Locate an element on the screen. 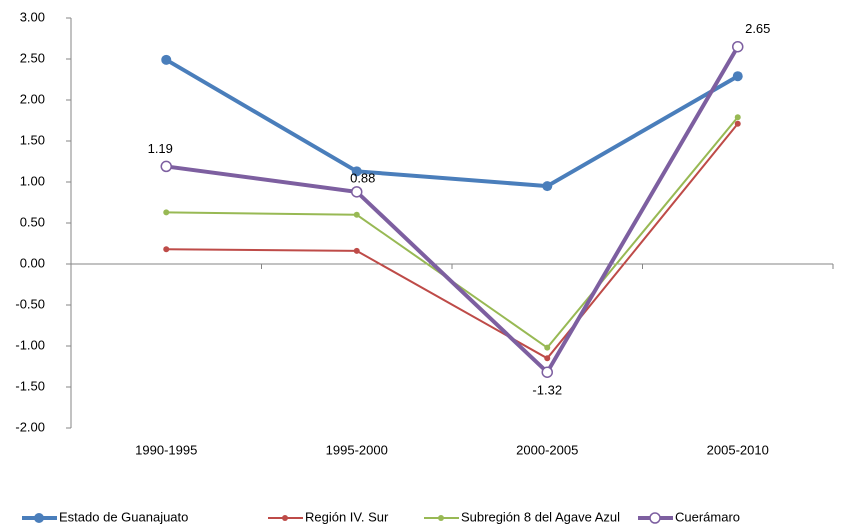  legend-label: Cuerámaro is located at coordinates (707, 516).